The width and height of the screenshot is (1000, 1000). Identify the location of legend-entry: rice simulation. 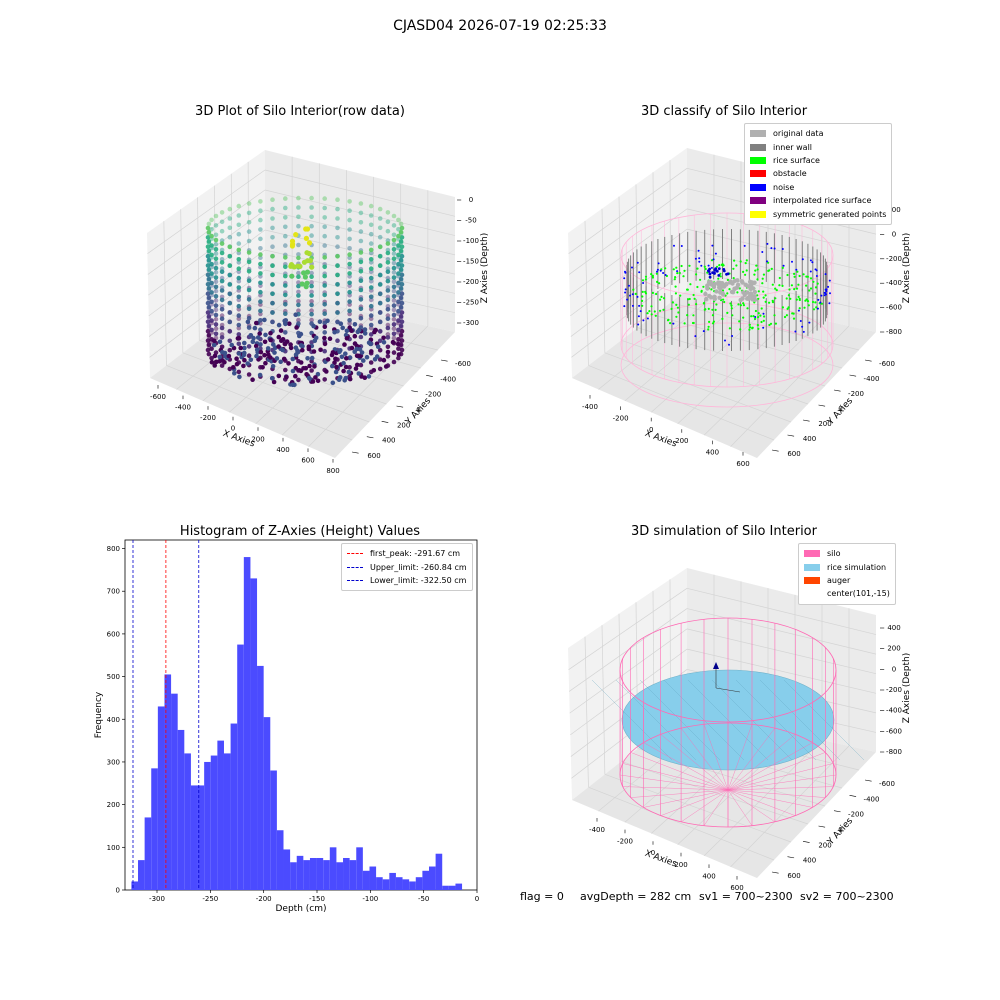
(847, 566).